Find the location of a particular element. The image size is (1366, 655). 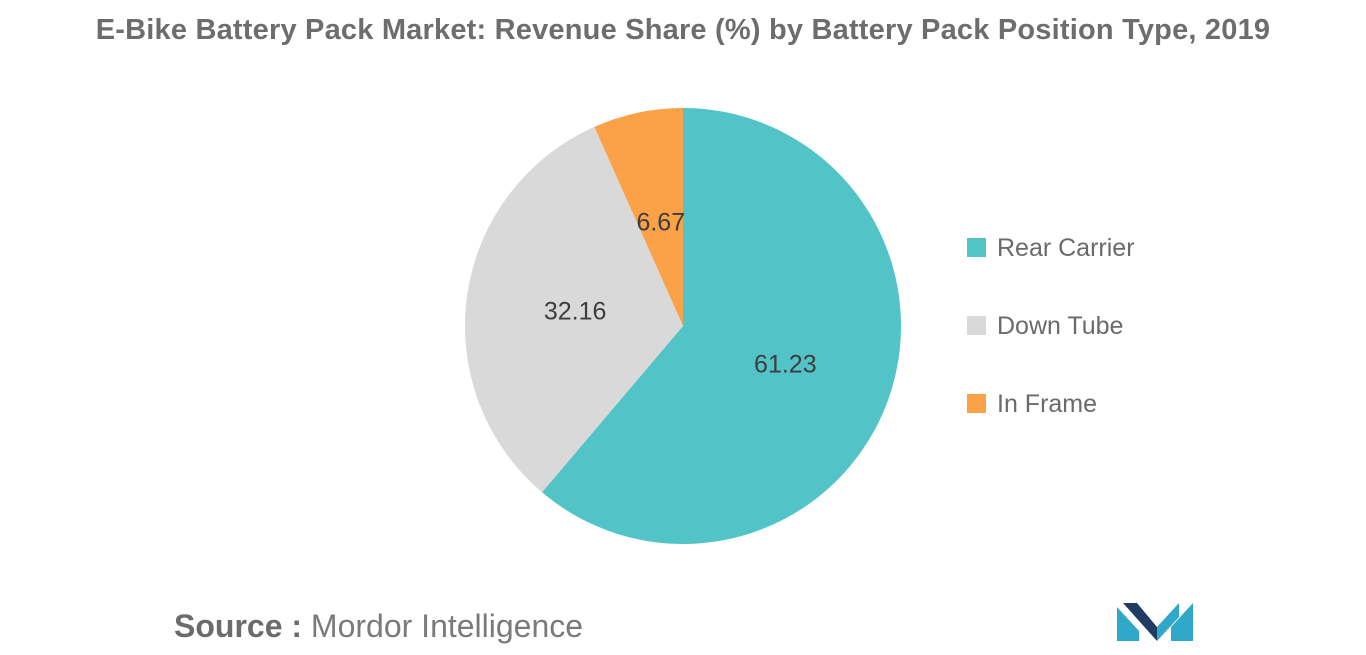

mordor-logo-icon is located at coordinates (1155, 622).